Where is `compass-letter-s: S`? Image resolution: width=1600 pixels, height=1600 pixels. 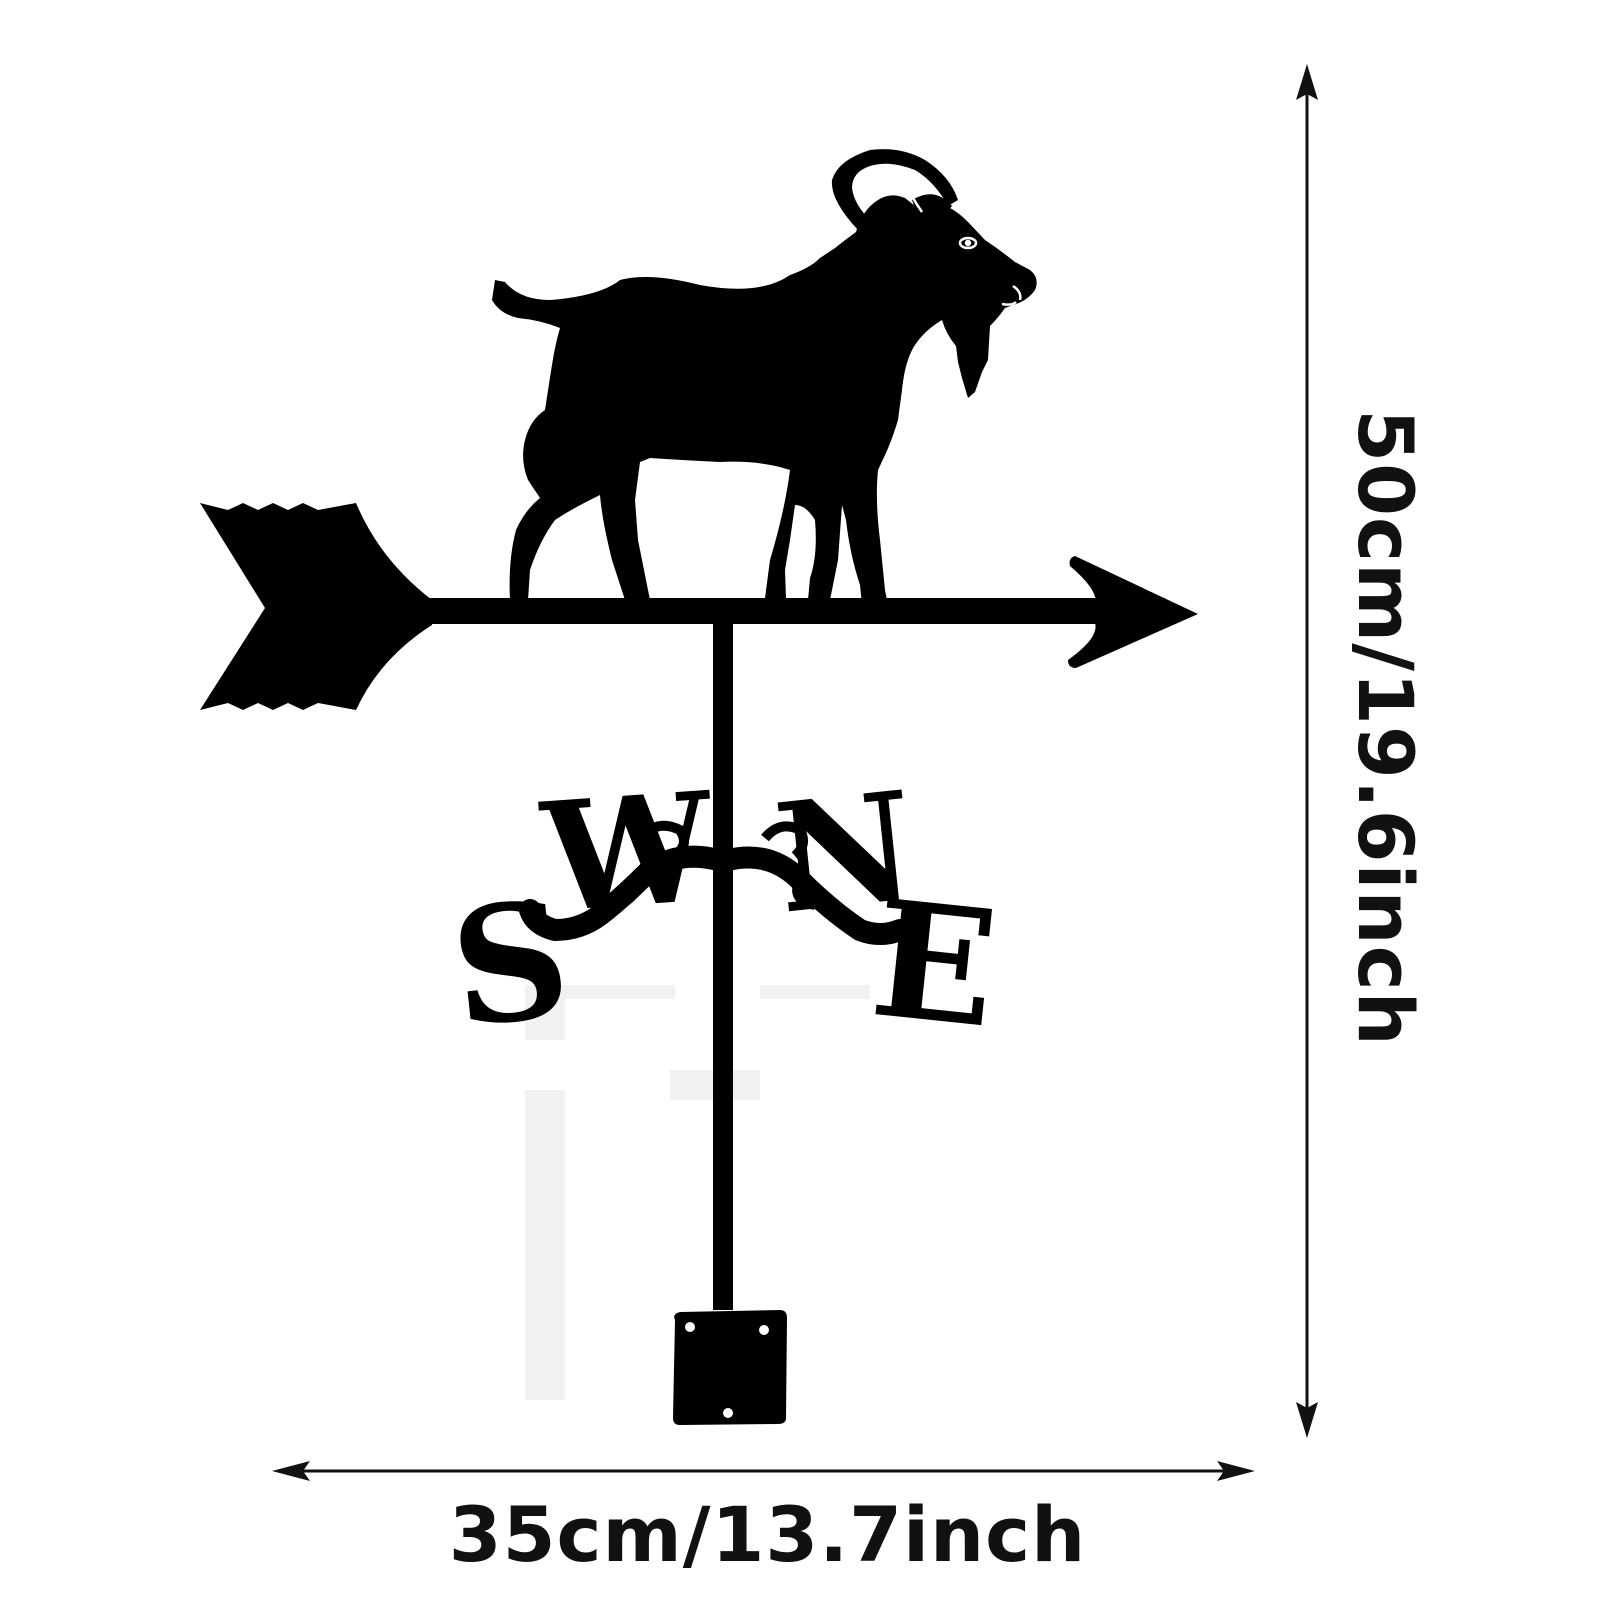
compass-letter-s: S is located at coordinates (510, 963).